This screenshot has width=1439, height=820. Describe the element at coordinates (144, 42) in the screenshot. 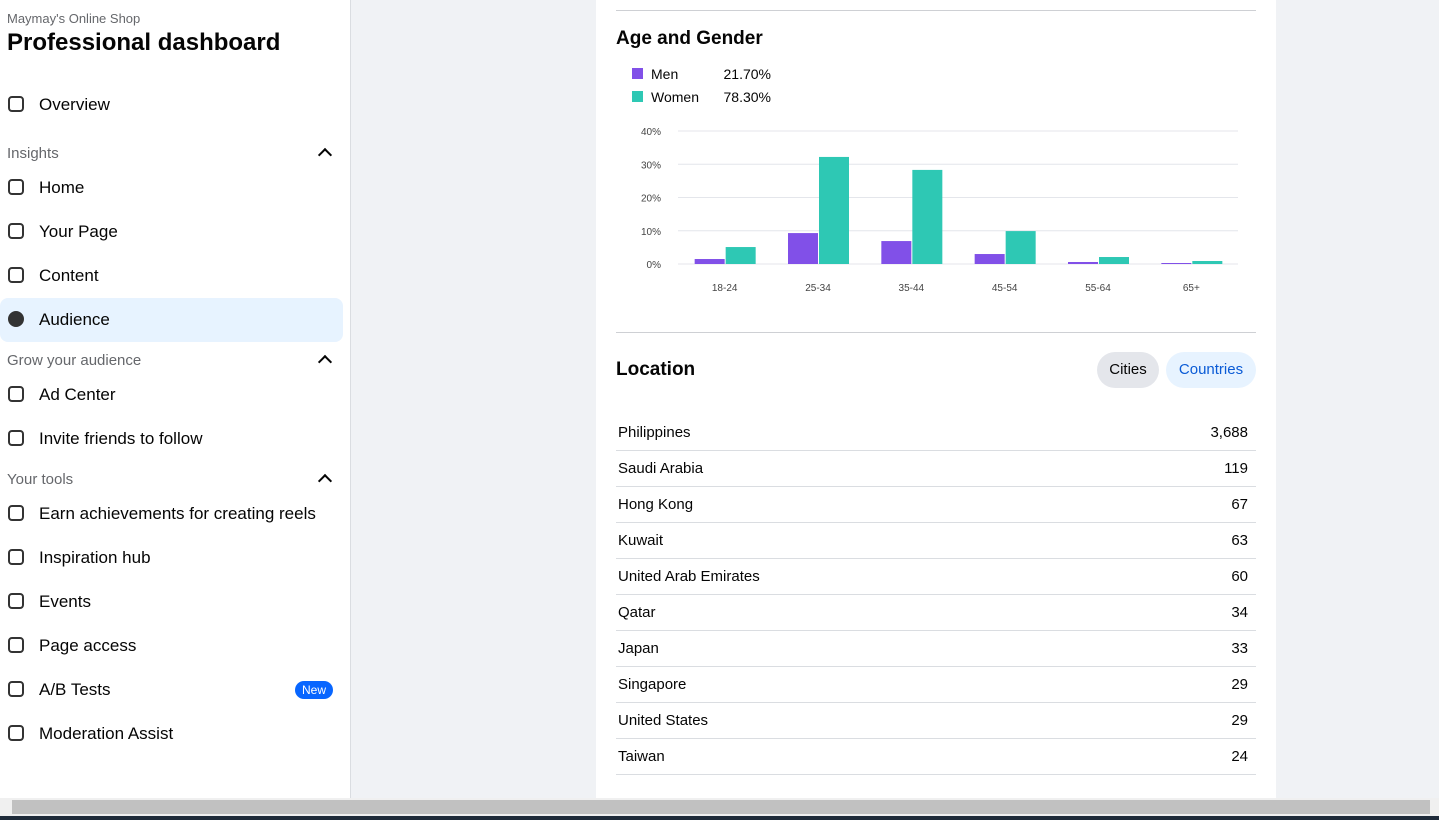

I see `dashboard-title: Professional dashboard` at that location.